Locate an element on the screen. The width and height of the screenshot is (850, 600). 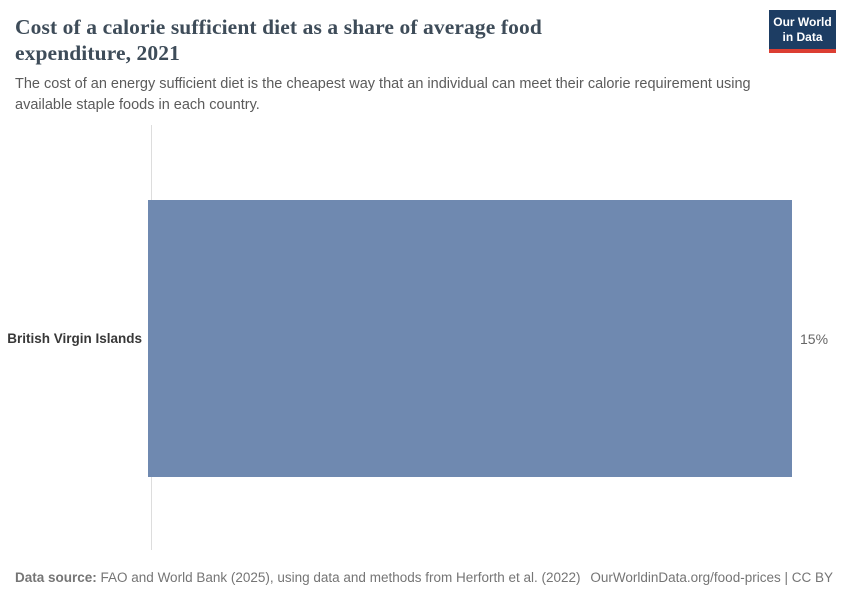
owid-logo: Our World in Data is located at coordinates (802, 31).